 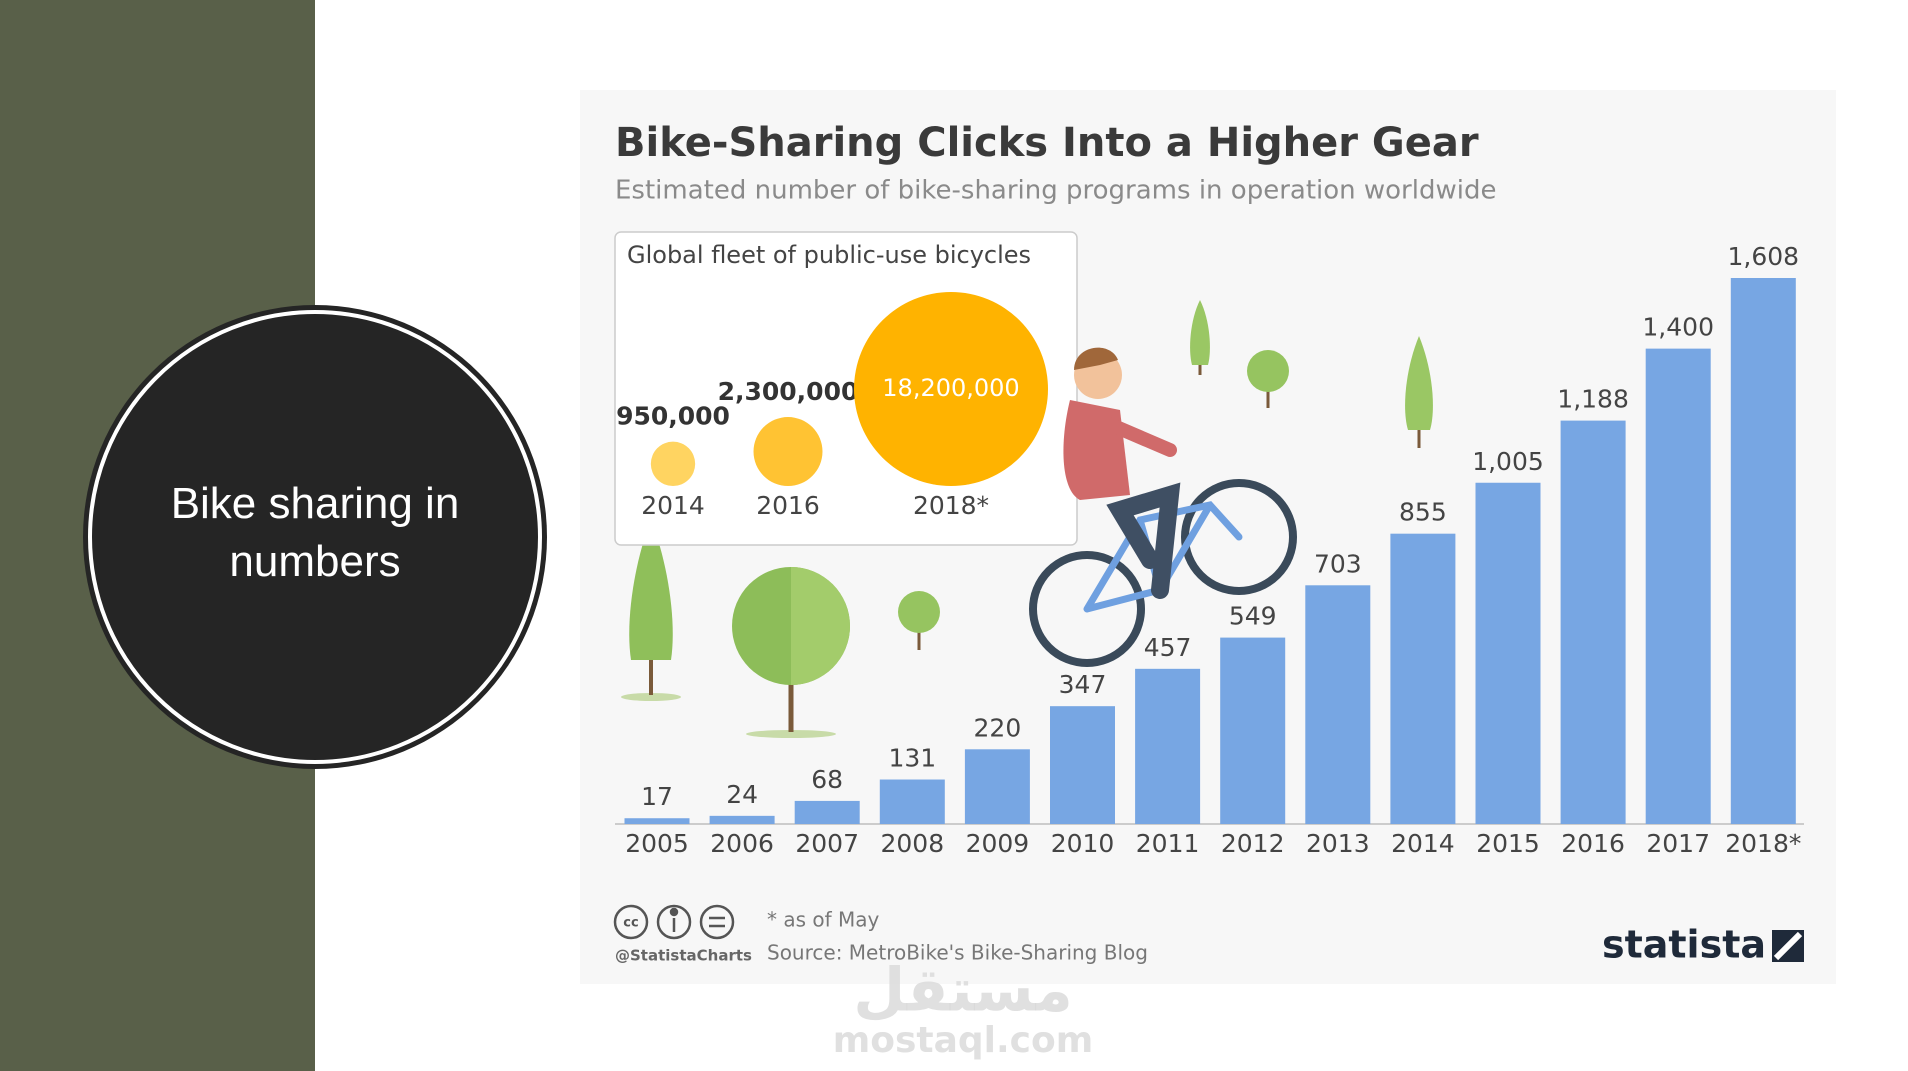 I want to click on chart-title: Bike-Sharing Clicks Into a Higher Gear, so click(x=1047, y=143).